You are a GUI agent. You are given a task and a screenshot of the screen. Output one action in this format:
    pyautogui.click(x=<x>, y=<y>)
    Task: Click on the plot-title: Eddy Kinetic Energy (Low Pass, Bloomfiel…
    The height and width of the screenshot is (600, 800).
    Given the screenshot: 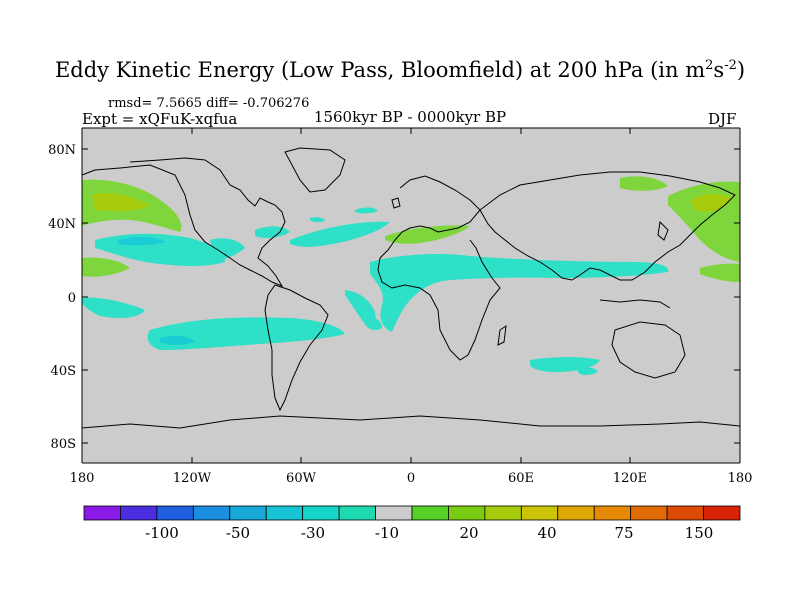 What is the action you would take?
    pyautogui.click(x=400, y=70)
    